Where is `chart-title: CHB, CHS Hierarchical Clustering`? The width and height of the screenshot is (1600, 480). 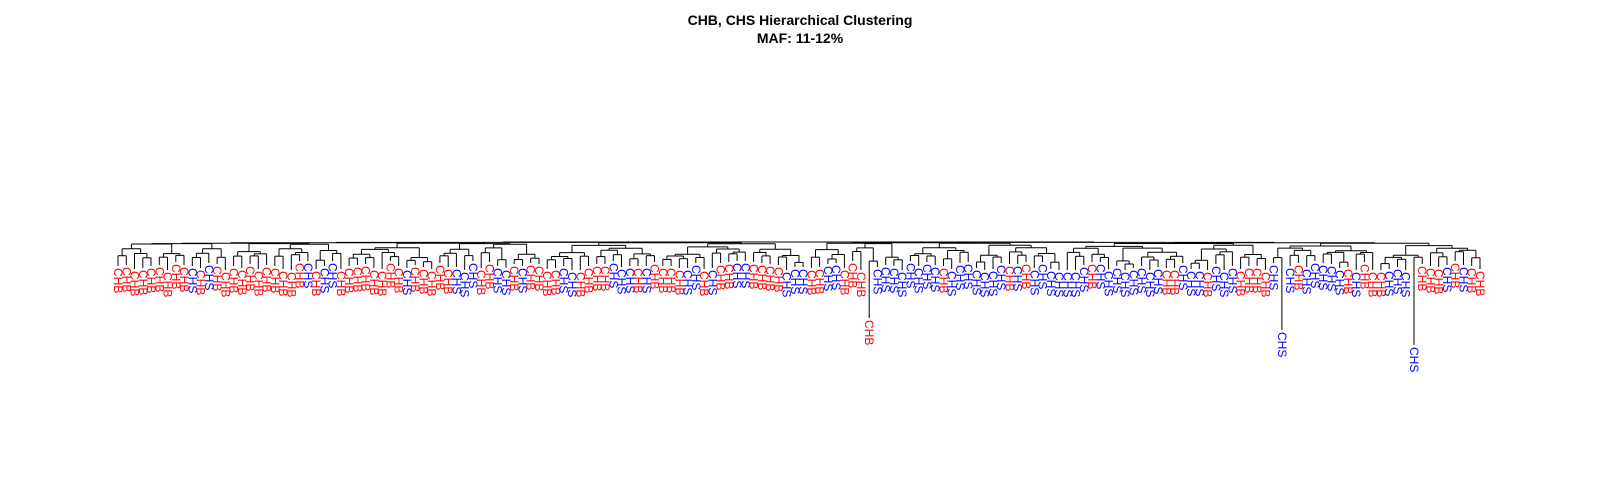
chart-title: CHB, CHS Hierarchical Clustering is located at coordinates (800, 20).